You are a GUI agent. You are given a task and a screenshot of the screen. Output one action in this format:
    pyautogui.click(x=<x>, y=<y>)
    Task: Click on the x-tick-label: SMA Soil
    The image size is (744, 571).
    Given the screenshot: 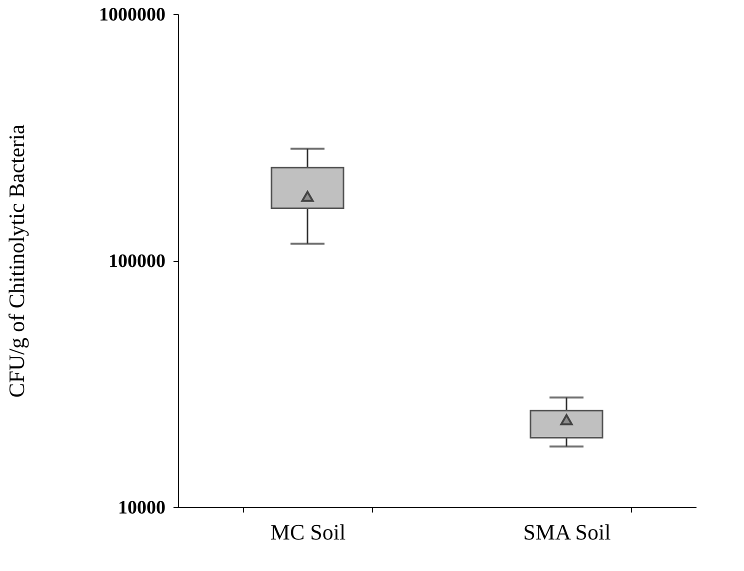 What is the action you would take?
    pyautogui.click(x=567, y=532)
    